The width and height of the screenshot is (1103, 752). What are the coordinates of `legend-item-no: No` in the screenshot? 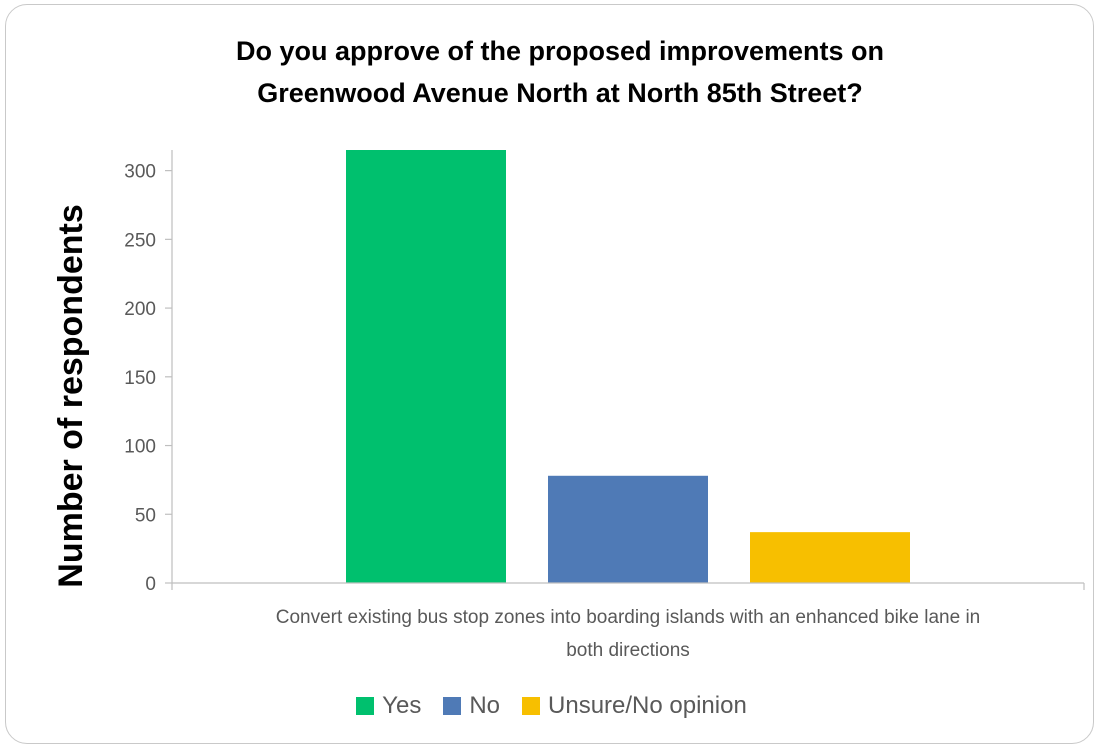 It's located at (471, 706).